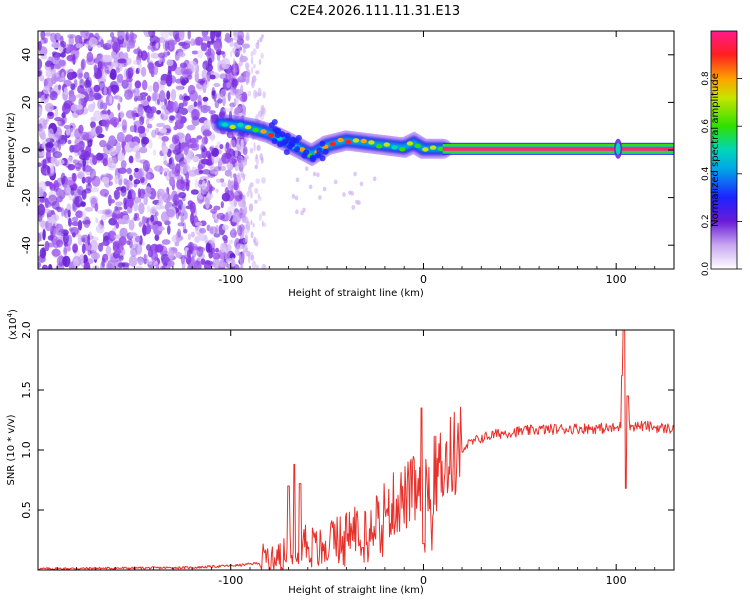 This screenshot has width=750, height=600. I want to click on ridge-blob, so click(286, 152).